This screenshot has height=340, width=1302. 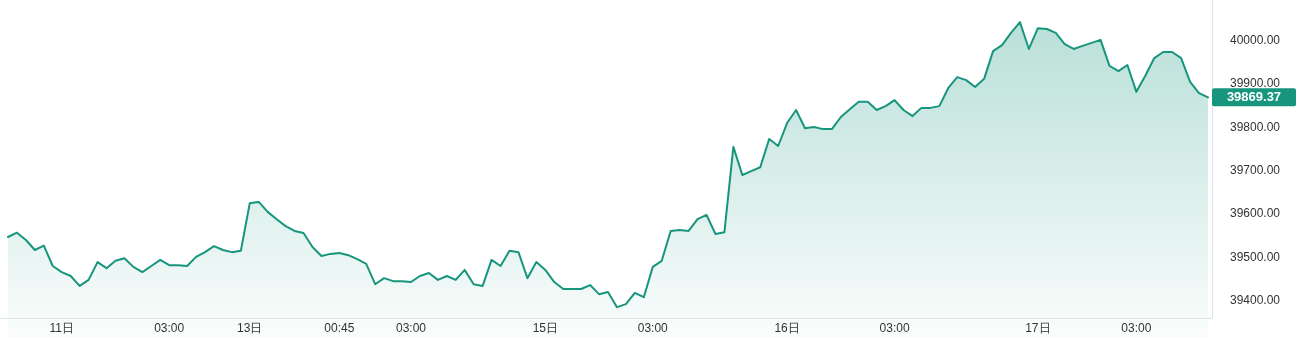 I want to click on y-tick-label: 39700.00, so click(x=1255, y=169).